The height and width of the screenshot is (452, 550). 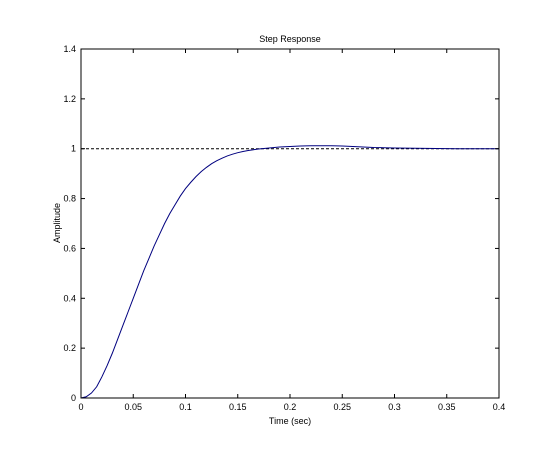 What do you see at coordinates (69, 49) in the screenshot?
I see `y-tick-label: 1.4` at bounding box center [69, 49].